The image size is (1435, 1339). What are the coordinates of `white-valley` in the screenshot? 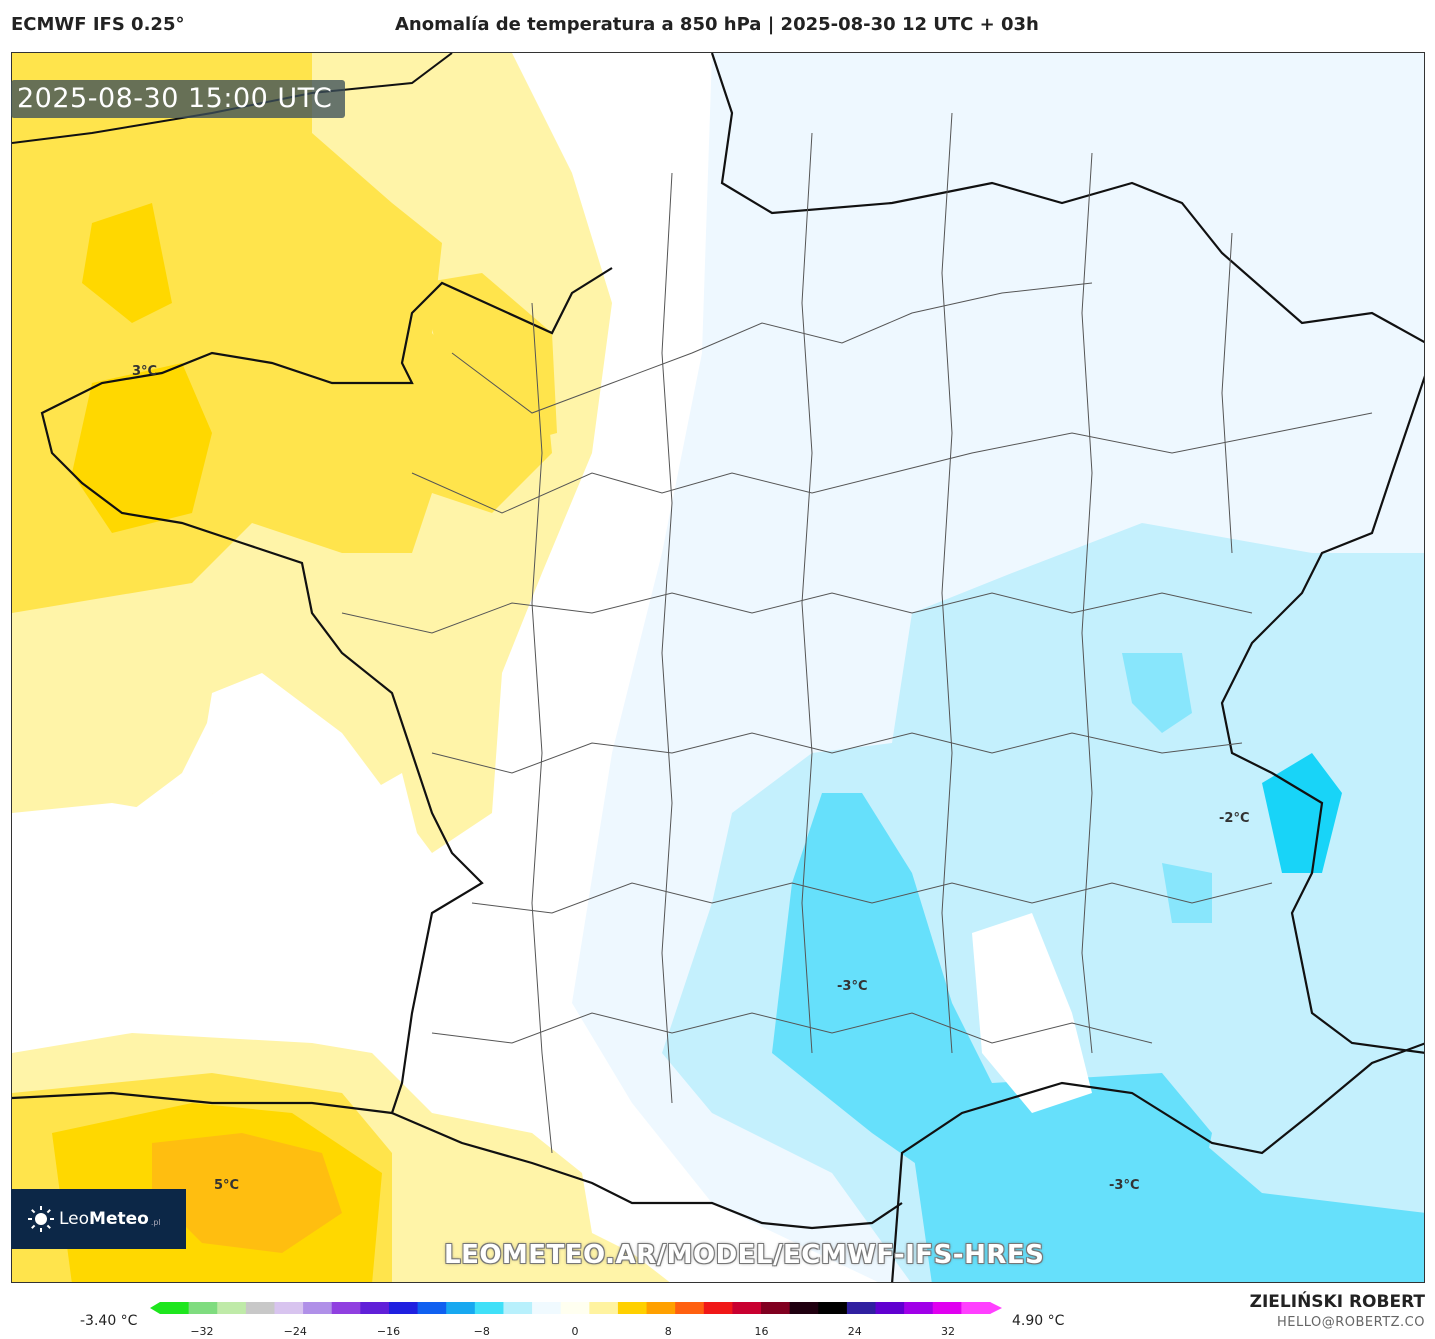 It's located at (1032, 1013).